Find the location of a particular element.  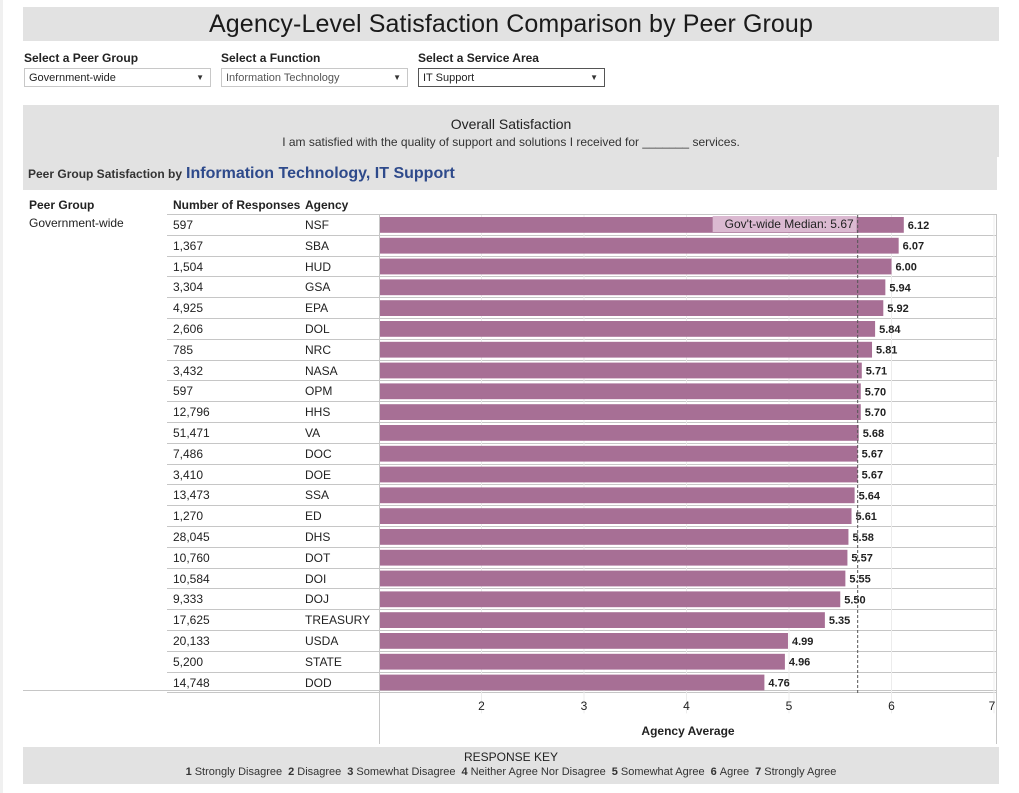

agency-name: SBA is located at coordinates (317, 245).